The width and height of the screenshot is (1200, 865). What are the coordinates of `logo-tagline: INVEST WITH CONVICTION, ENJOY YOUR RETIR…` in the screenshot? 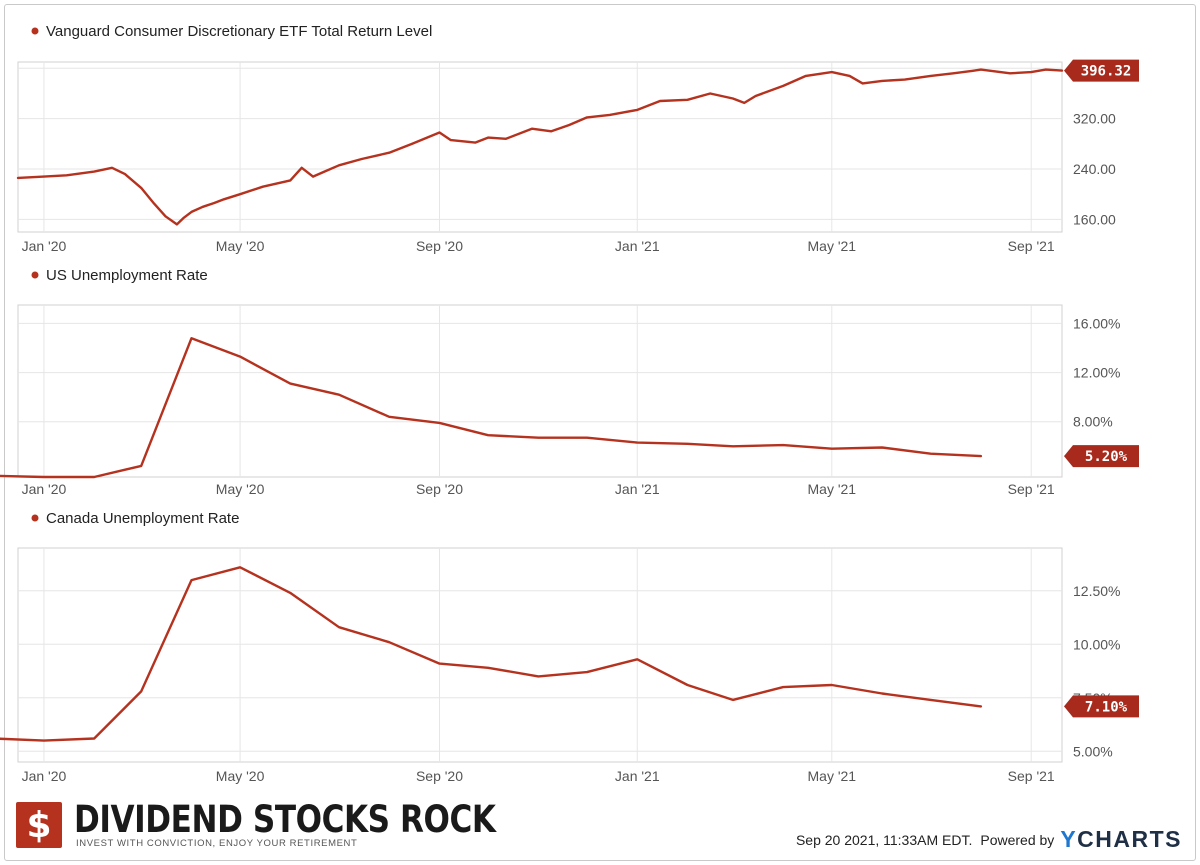 It's located at (217, 843).